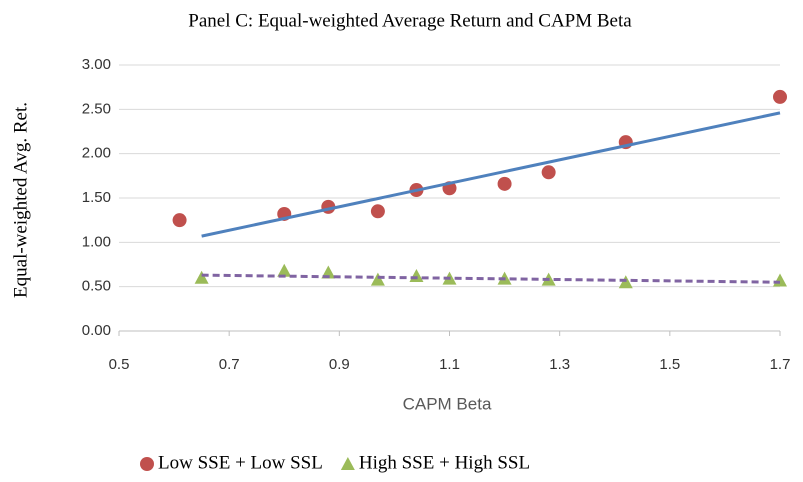 Image resolution: width=803 pixels, height=482 pixels. Describe the element at coordinates (96, 64) in the screenshot. I see `y-tick-label: 3.00` at that location.